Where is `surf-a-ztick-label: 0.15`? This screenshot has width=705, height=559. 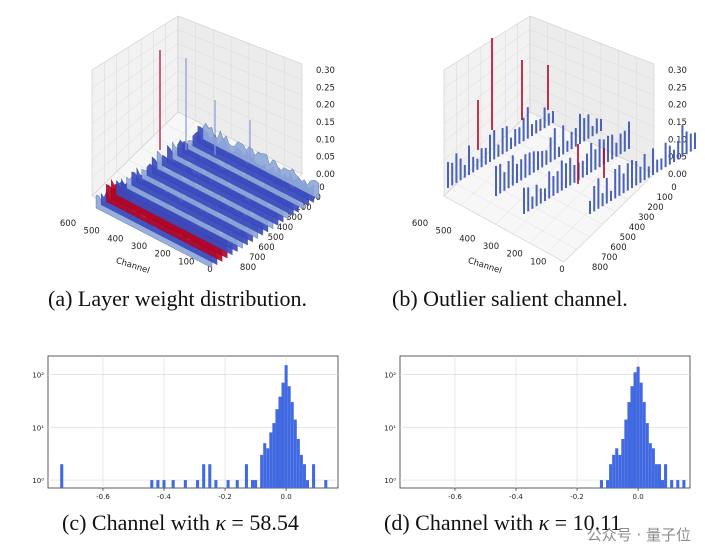
surf-a-ztick-label: 0.15 is located at coordinates (325, 123).